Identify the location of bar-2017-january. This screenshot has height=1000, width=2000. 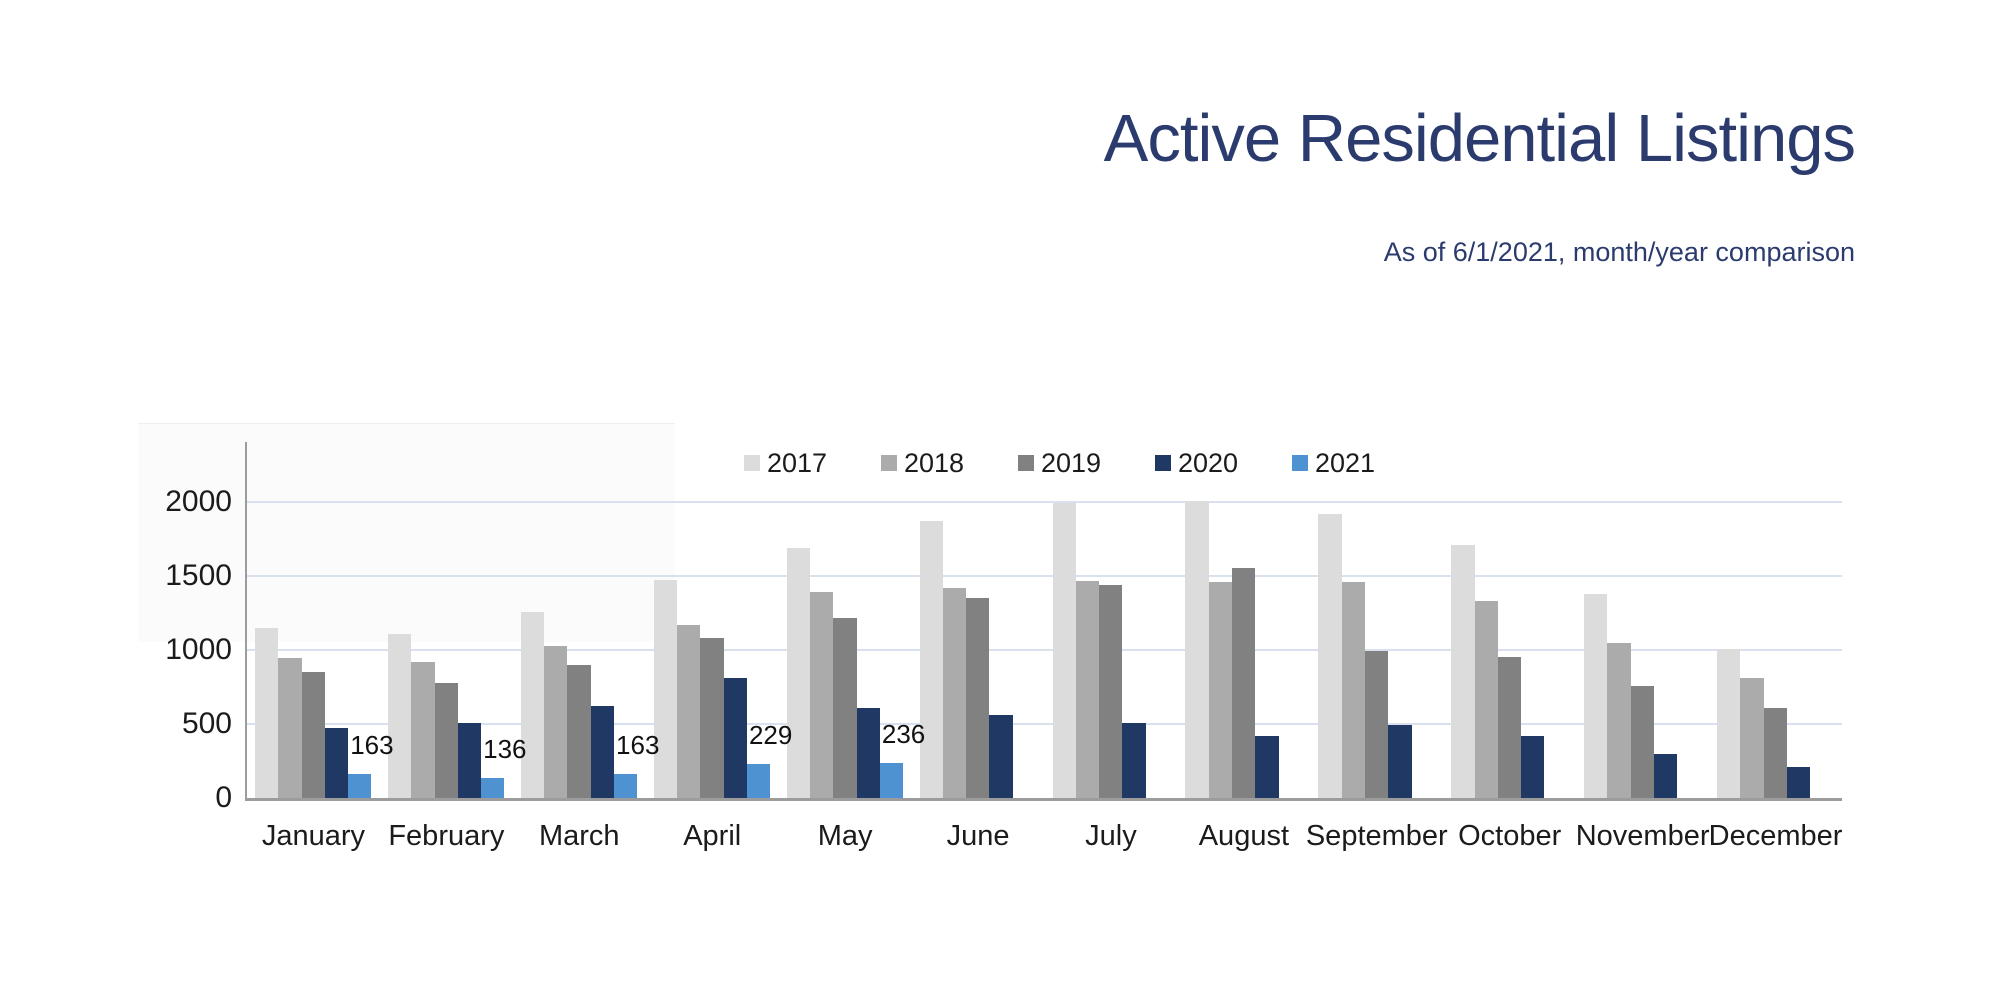
(267, 712).